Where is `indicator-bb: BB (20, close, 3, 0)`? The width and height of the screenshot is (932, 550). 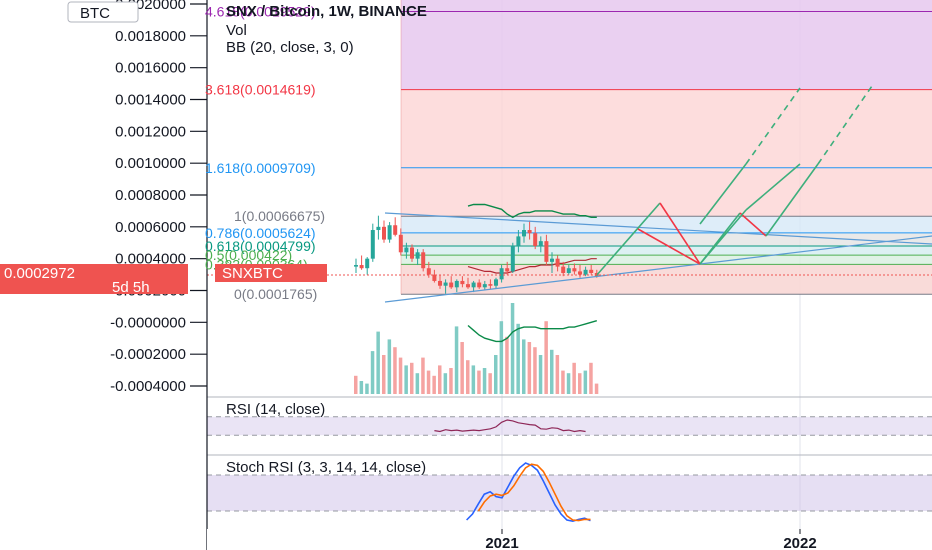 indicator-bb: BB (20, close, 3, 0) is located at coordinates (290, 47).